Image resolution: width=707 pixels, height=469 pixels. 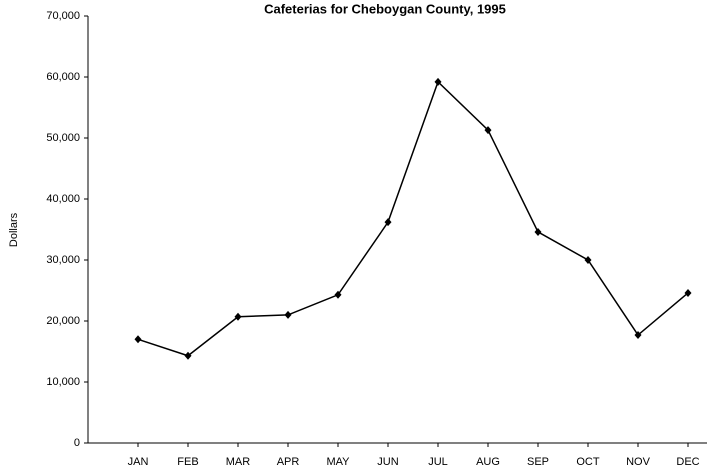 What do you see at coordinates (288, 462) in the screenshot?
I see `x-tick-label: APR` at bounding box center [288, 462].